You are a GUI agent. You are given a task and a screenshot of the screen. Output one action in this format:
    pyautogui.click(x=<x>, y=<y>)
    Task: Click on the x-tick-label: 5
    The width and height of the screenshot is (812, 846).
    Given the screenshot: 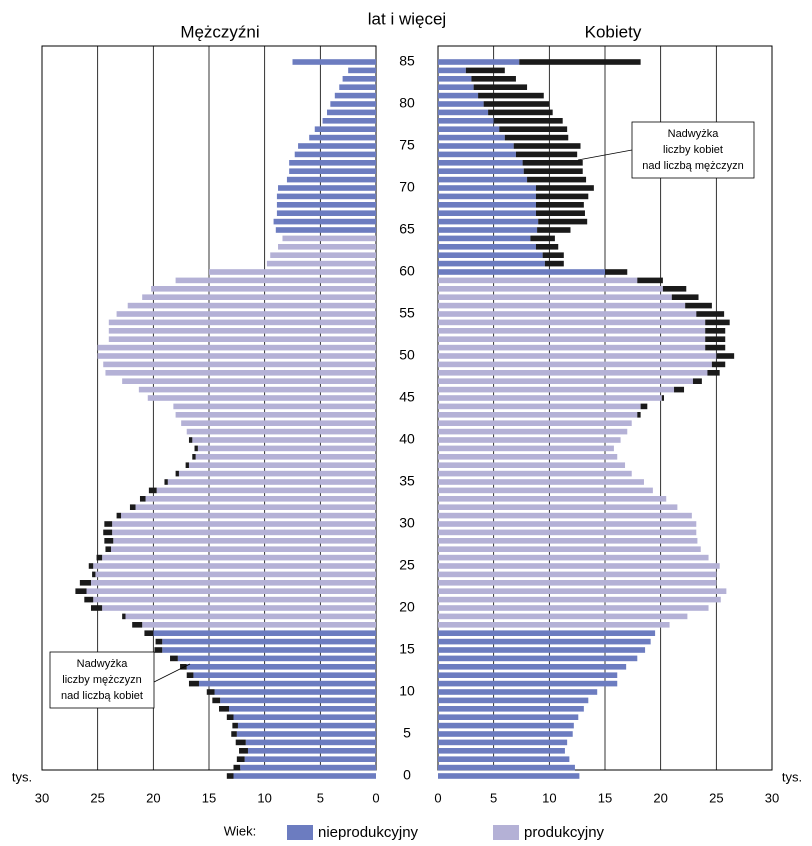 What is the action you would take?
    pyautogui.click(x=493, y=797)
    